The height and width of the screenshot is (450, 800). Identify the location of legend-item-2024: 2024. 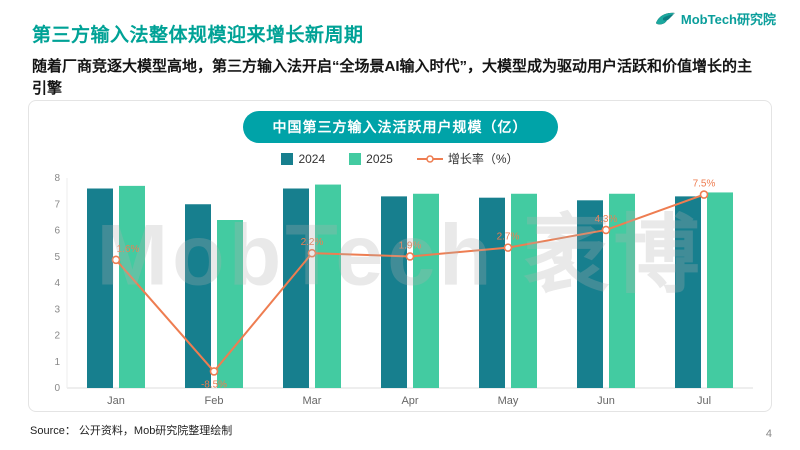
(303, 159).